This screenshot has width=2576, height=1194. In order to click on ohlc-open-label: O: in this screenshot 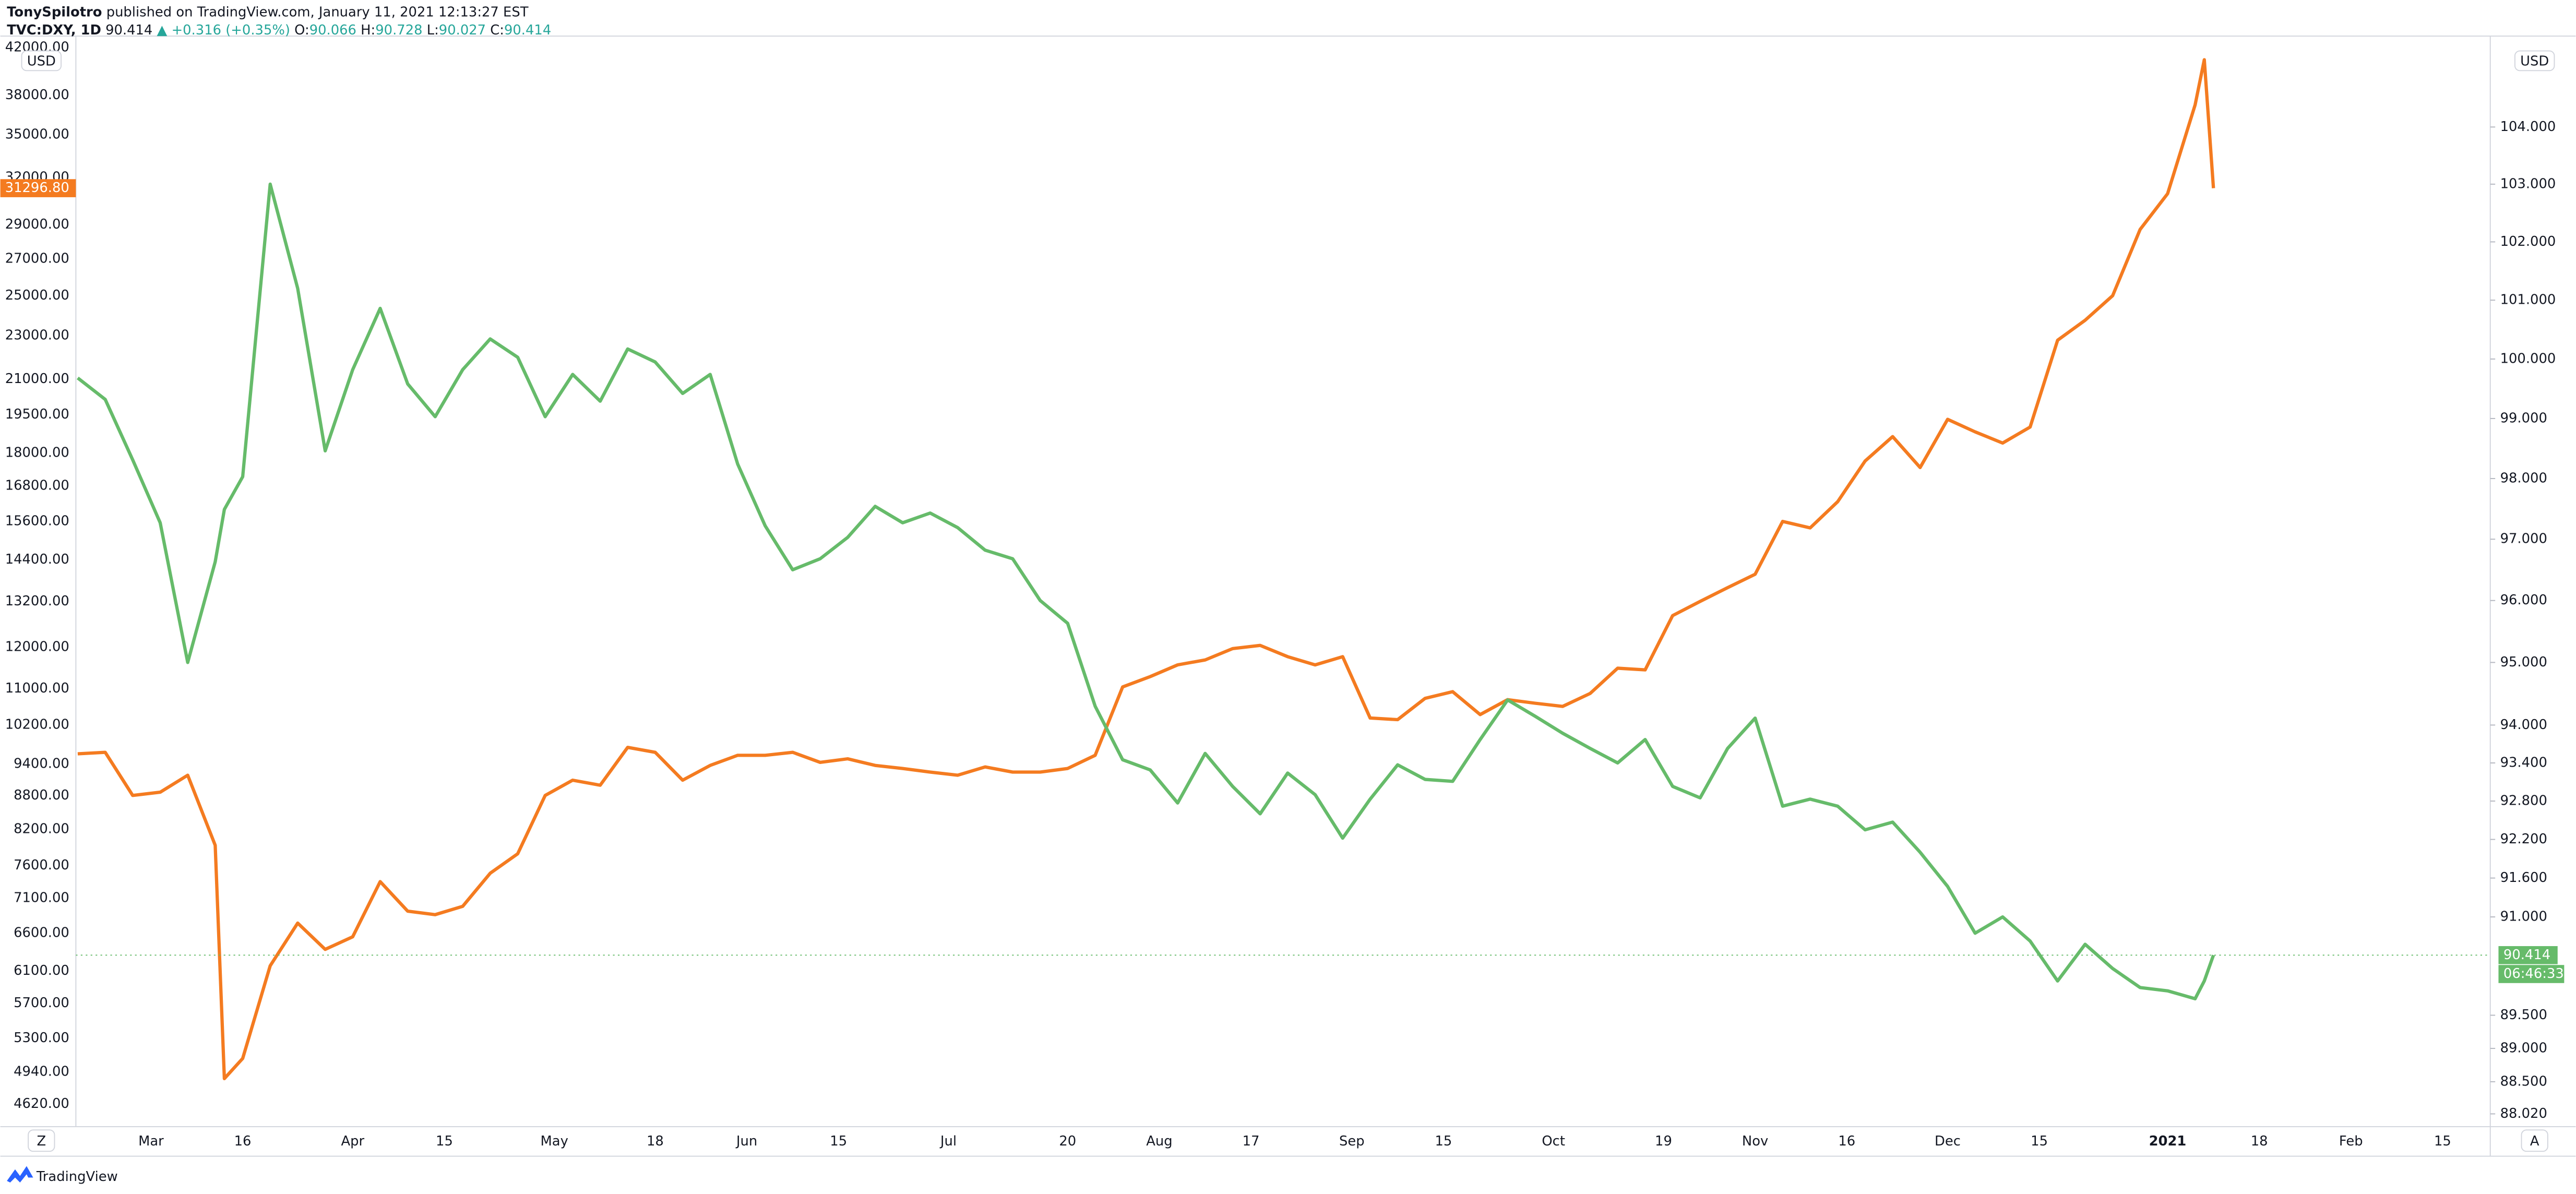, I will do `click(301, 30)`.